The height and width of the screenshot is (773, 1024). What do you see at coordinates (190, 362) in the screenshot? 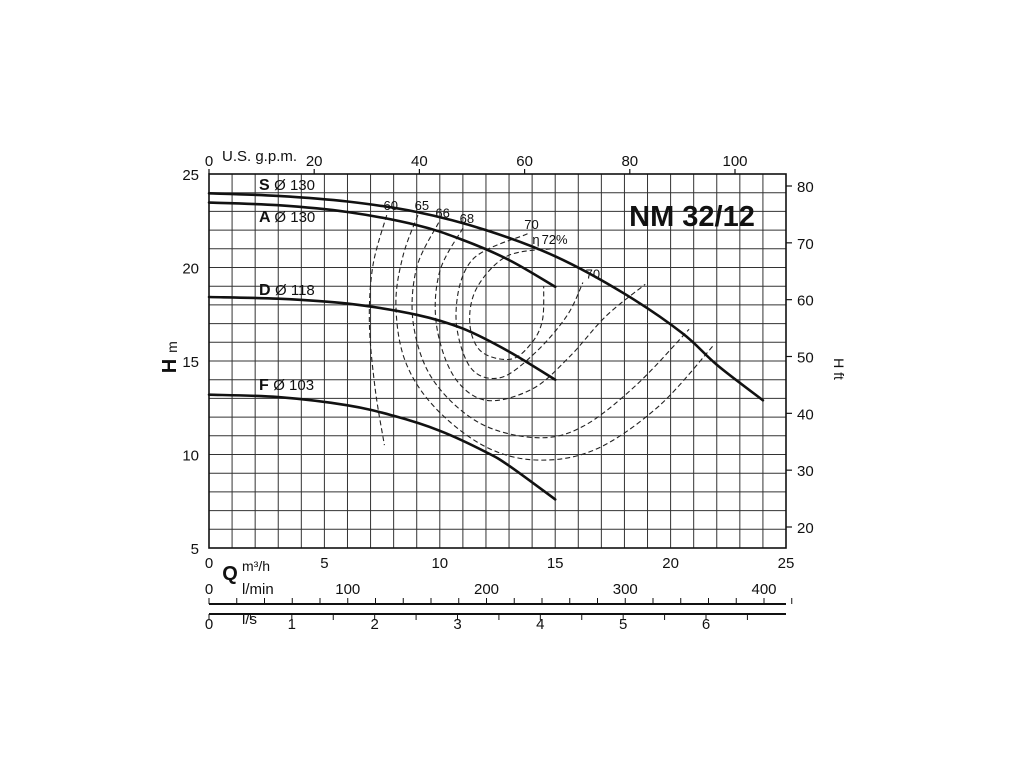
I see `y-left-tick-label: 15` at bounding box center [190, 362].